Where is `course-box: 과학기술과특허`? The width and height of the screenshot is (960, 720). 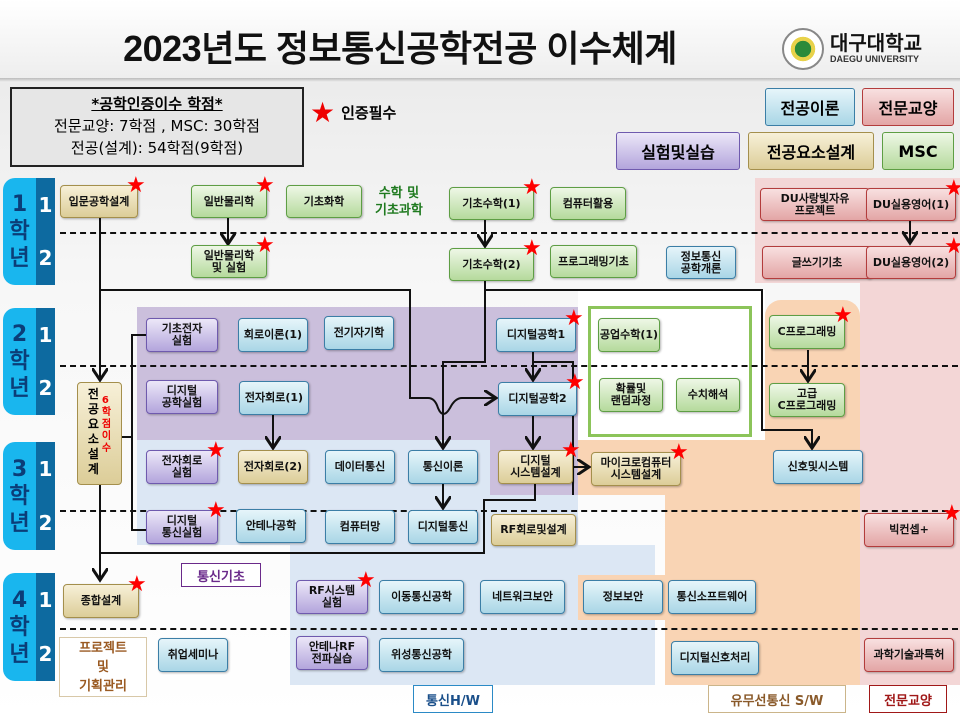 course-box: 과학기술과특허 is located at coordinates (909, 655).